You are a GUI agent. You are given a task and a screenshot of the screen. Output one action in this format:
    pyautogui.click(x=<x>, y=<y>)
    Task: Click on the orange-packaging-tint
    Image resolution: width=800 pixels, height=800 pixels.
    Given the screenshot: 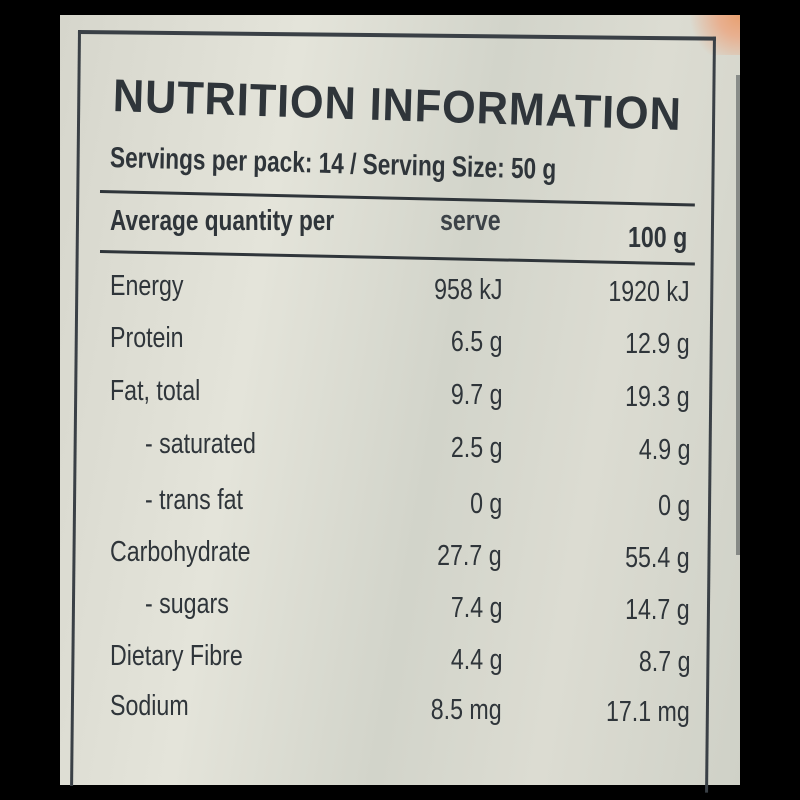 What is the action you would take?
    pyautogui.click(x=710, y=35)
    